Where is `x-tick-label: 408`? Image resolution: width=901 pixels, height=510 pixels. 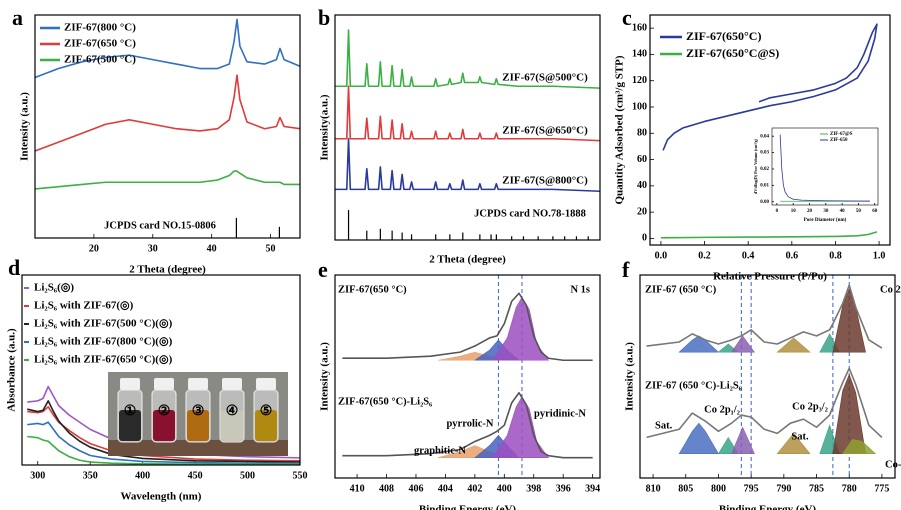
x-tick-label: 408 is located at coordinates (386, 488).